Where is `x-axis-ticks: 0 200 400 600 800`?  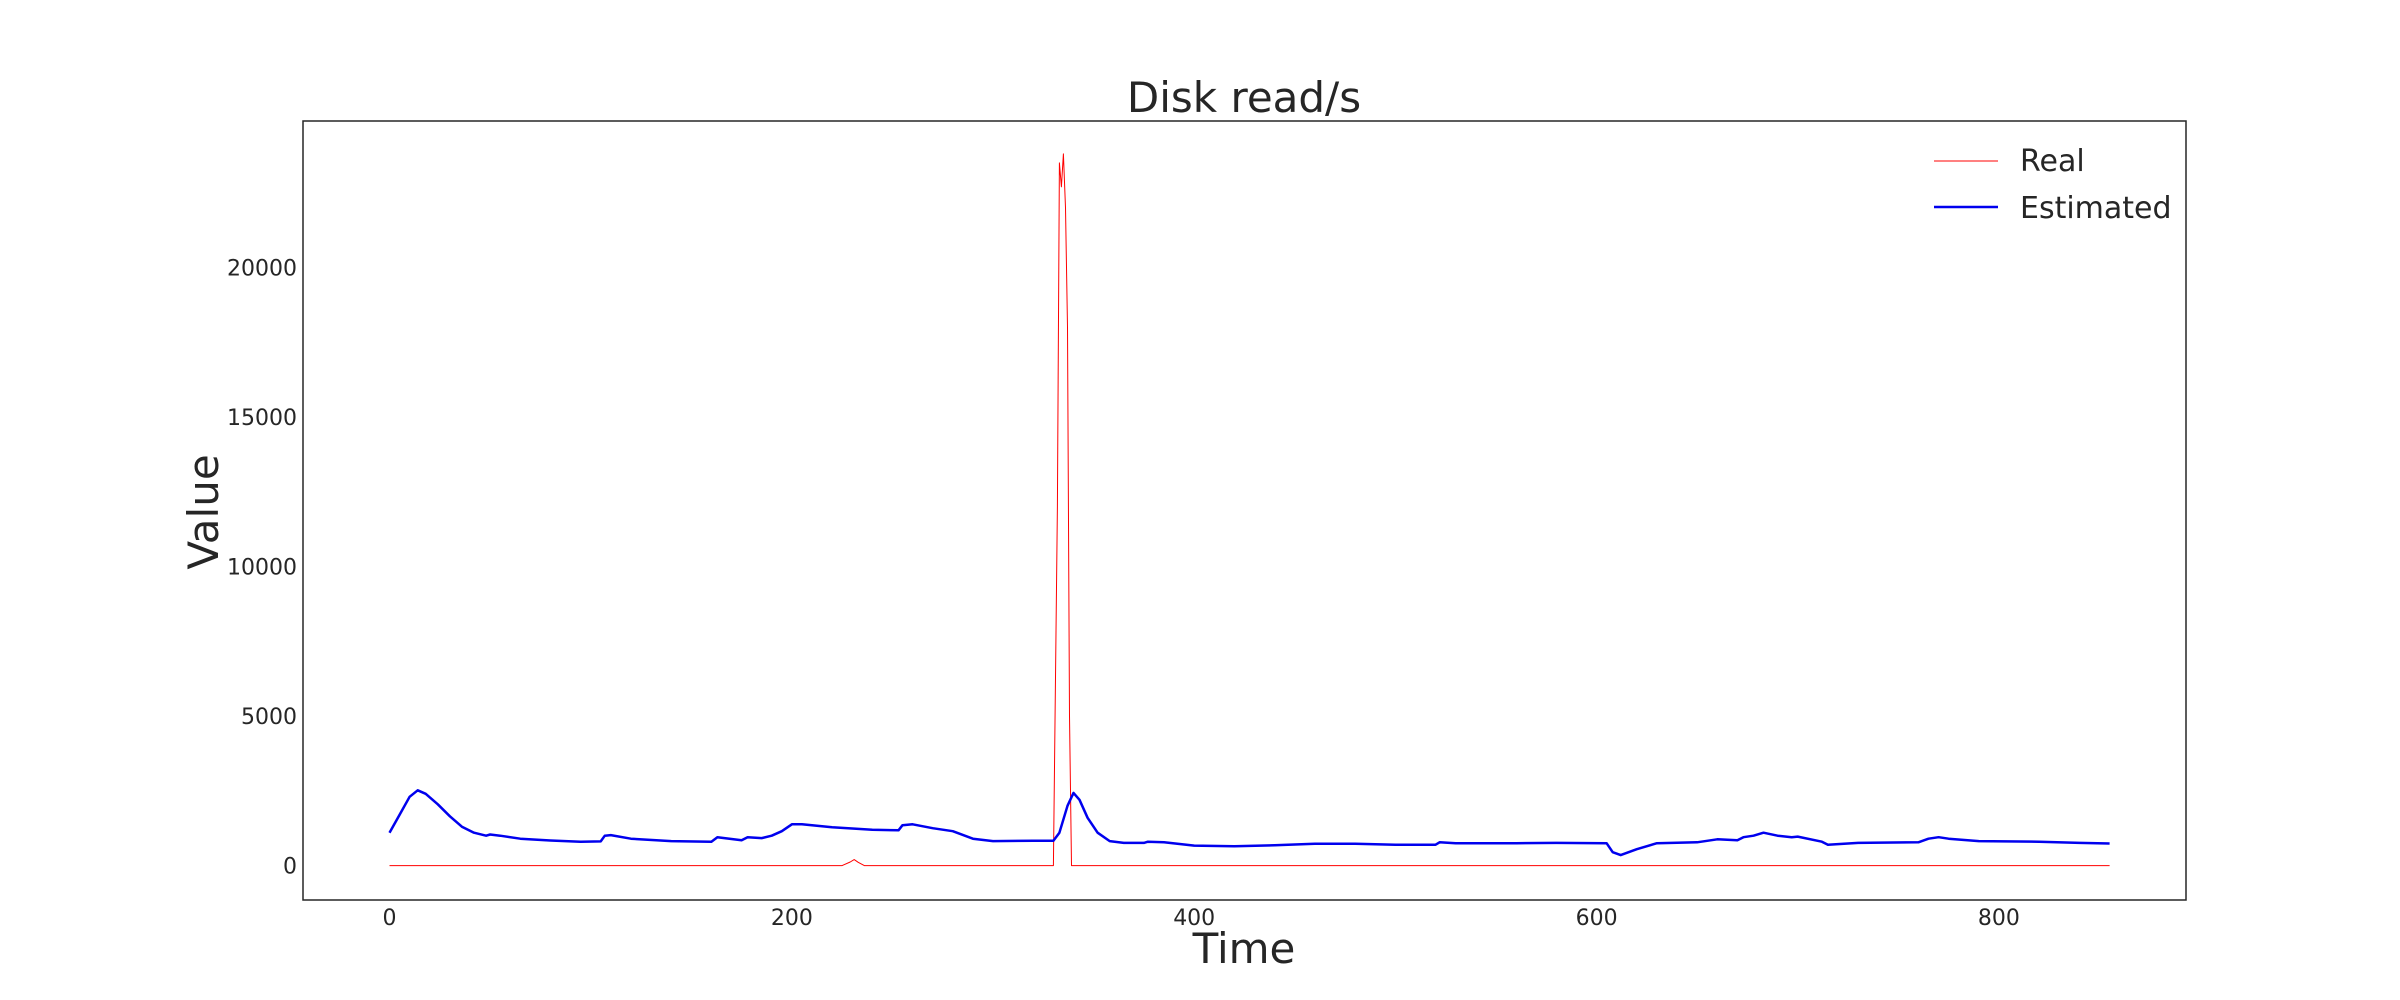
x-axis-ticks: 0 200 400 600 800 is located at coordinates (1201, 918).